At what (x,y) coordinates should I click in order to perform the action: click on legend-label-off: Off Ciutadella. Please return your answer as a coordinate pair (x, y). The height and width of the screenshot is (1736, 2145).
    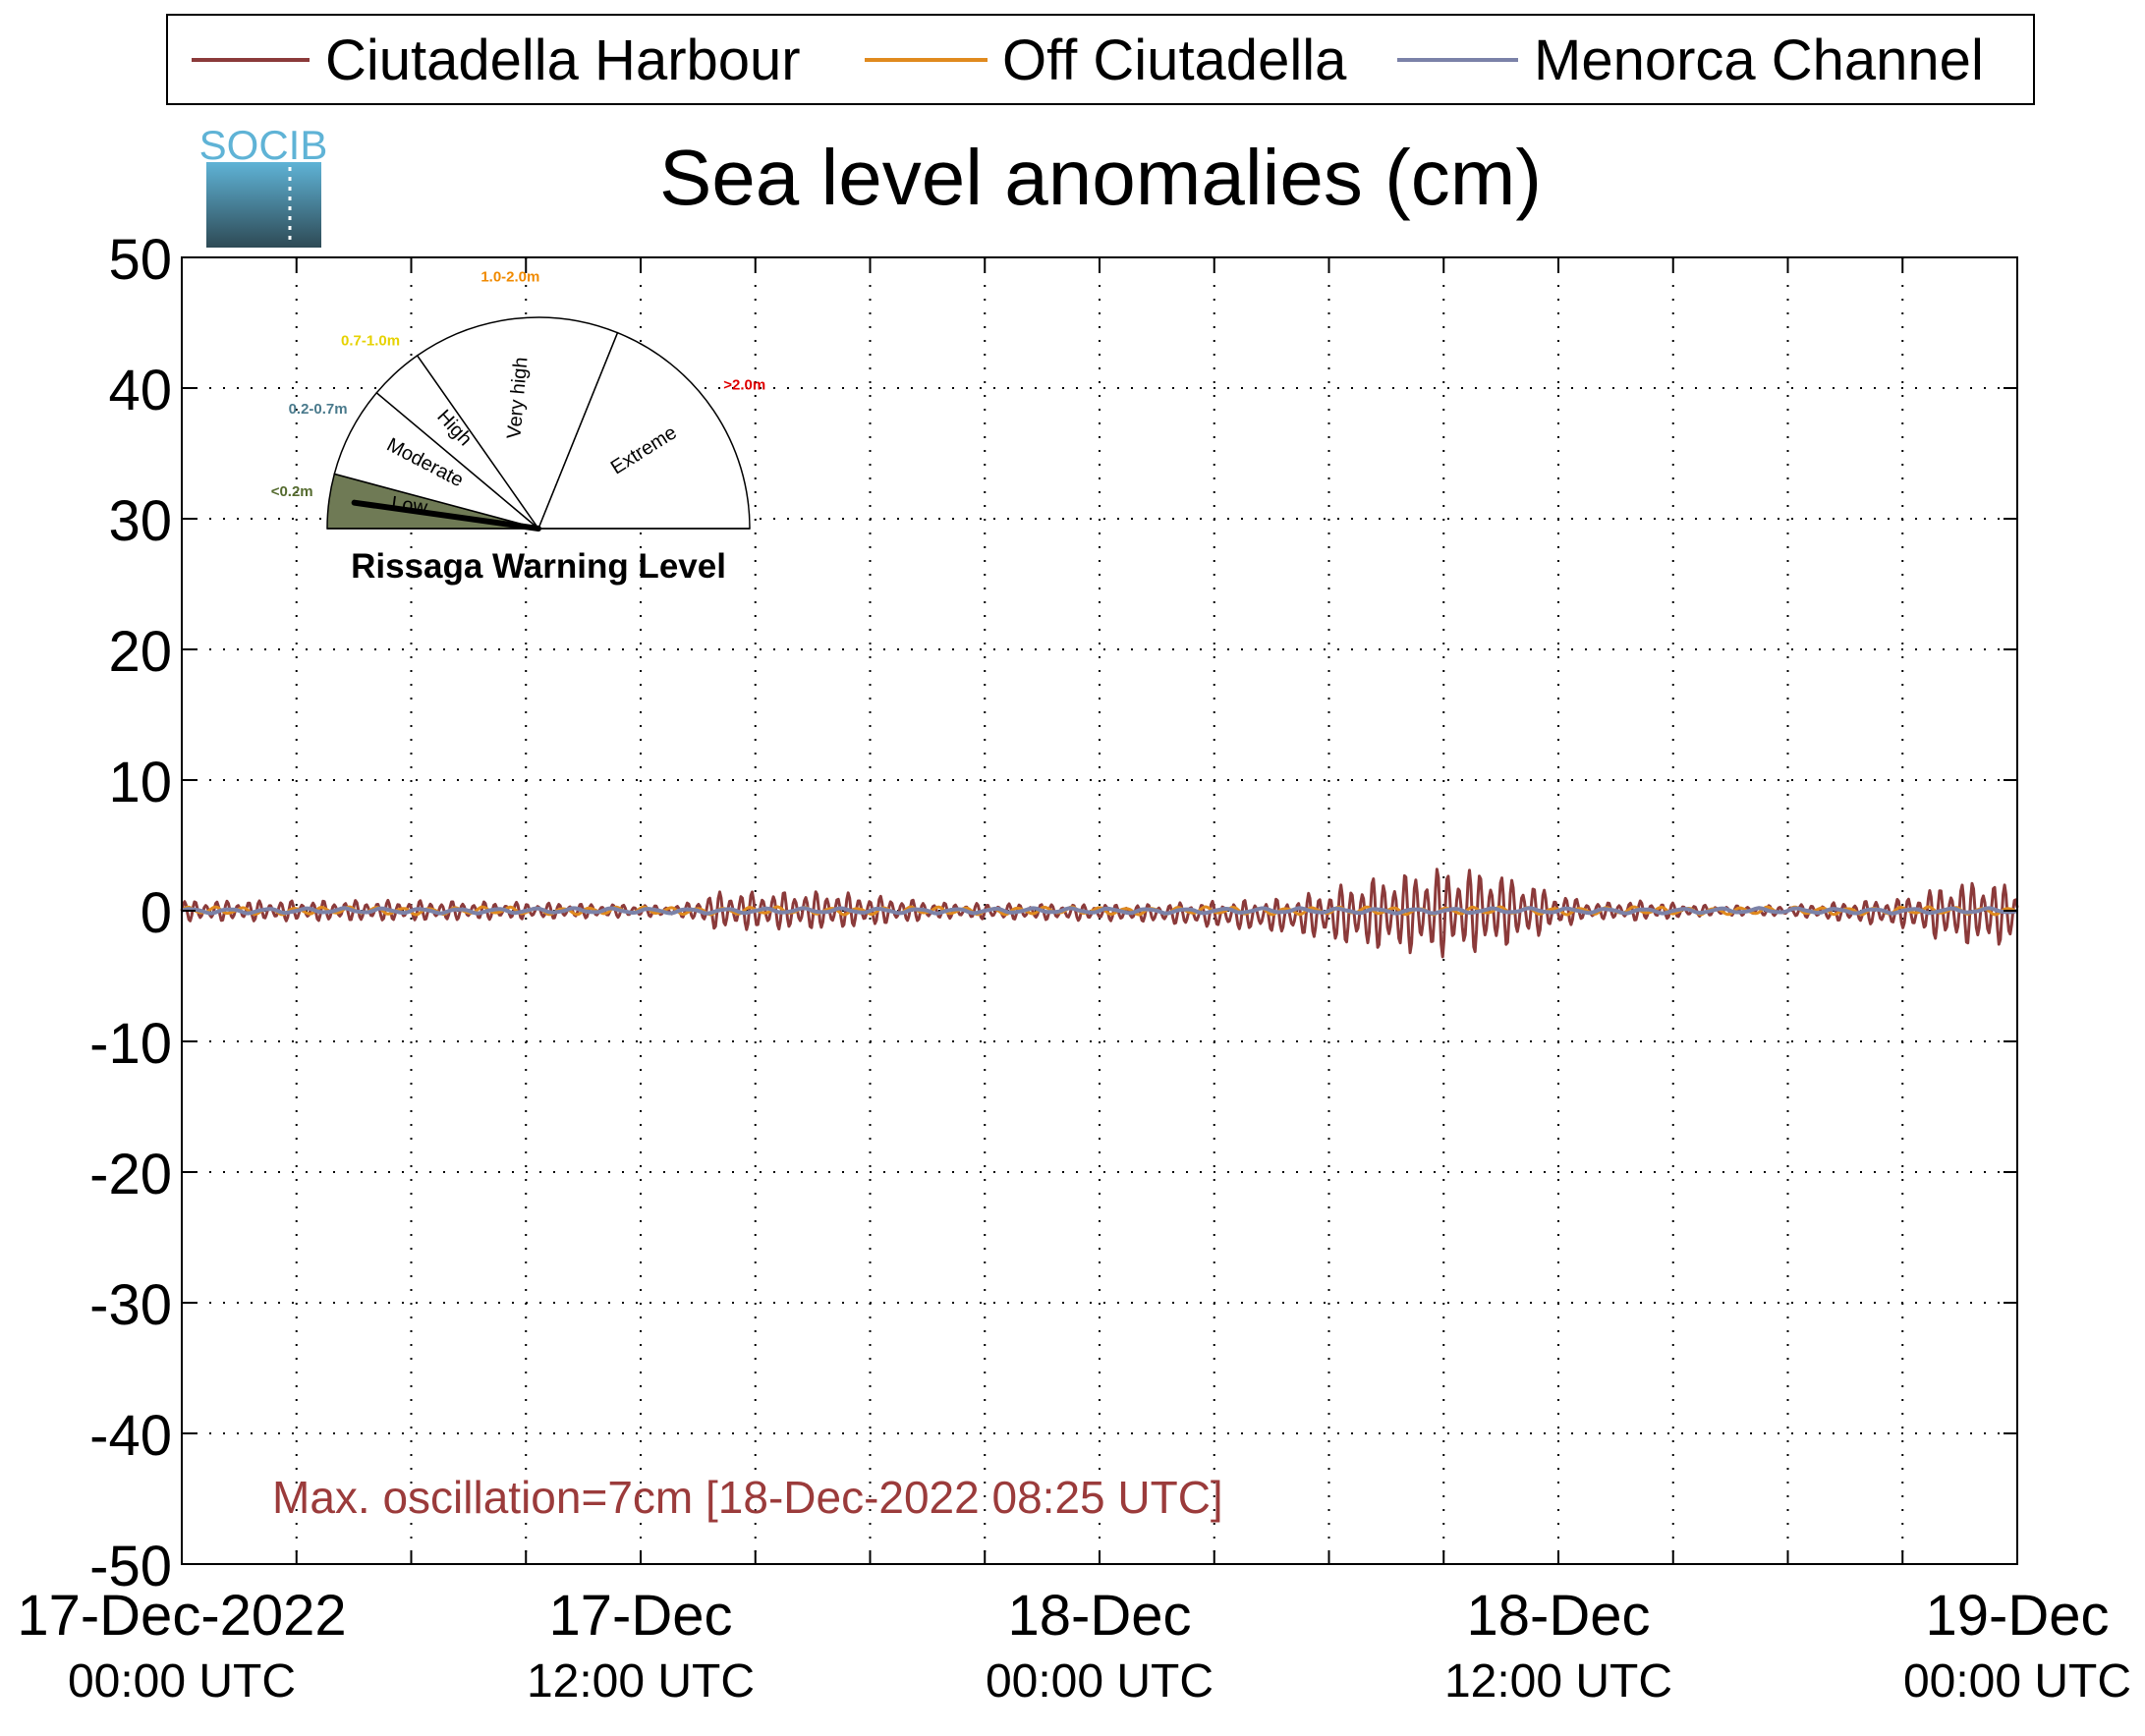
    Looking at the image, I should click on (1174, 60).